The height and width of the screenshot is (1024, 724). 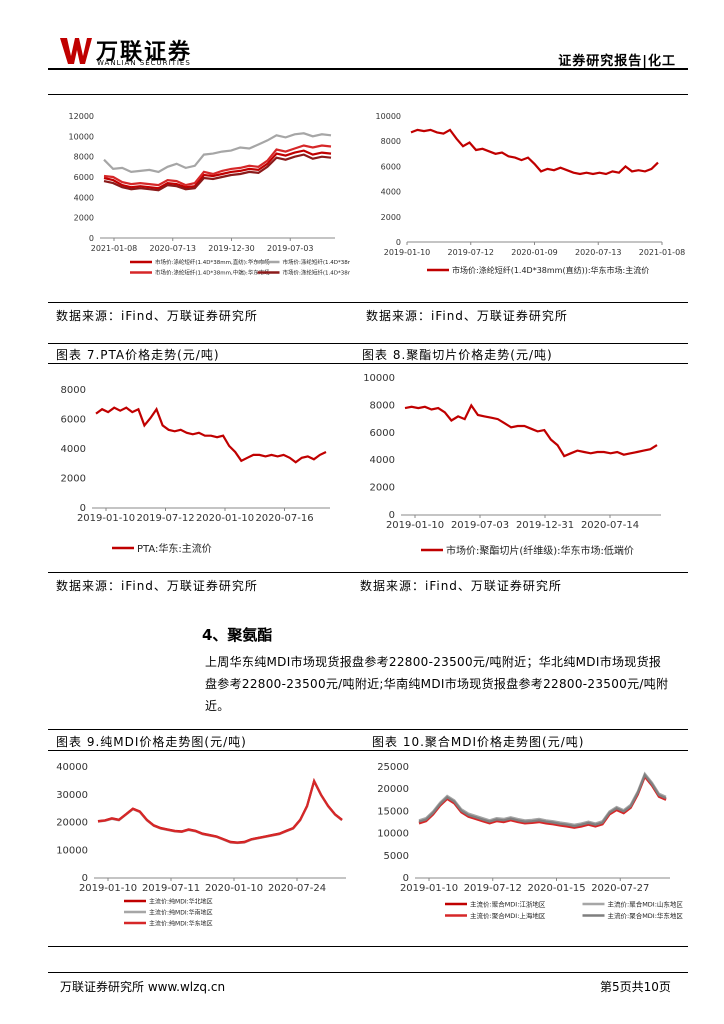 What do you see at coordinates (231, 248) in the screenshot?
I see `x-tick-label: 2019-12-30` at bounding box center [231, 248].